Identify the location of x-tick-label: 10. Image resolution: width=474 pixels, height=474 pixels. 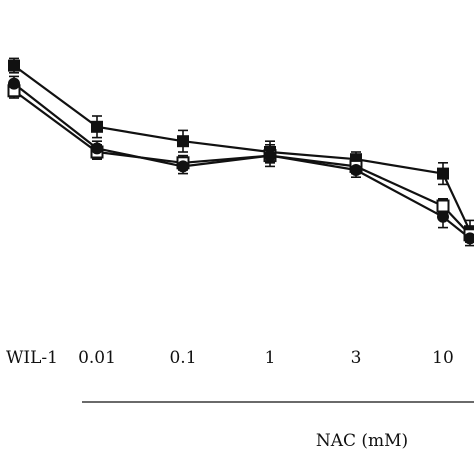
(443, 358).